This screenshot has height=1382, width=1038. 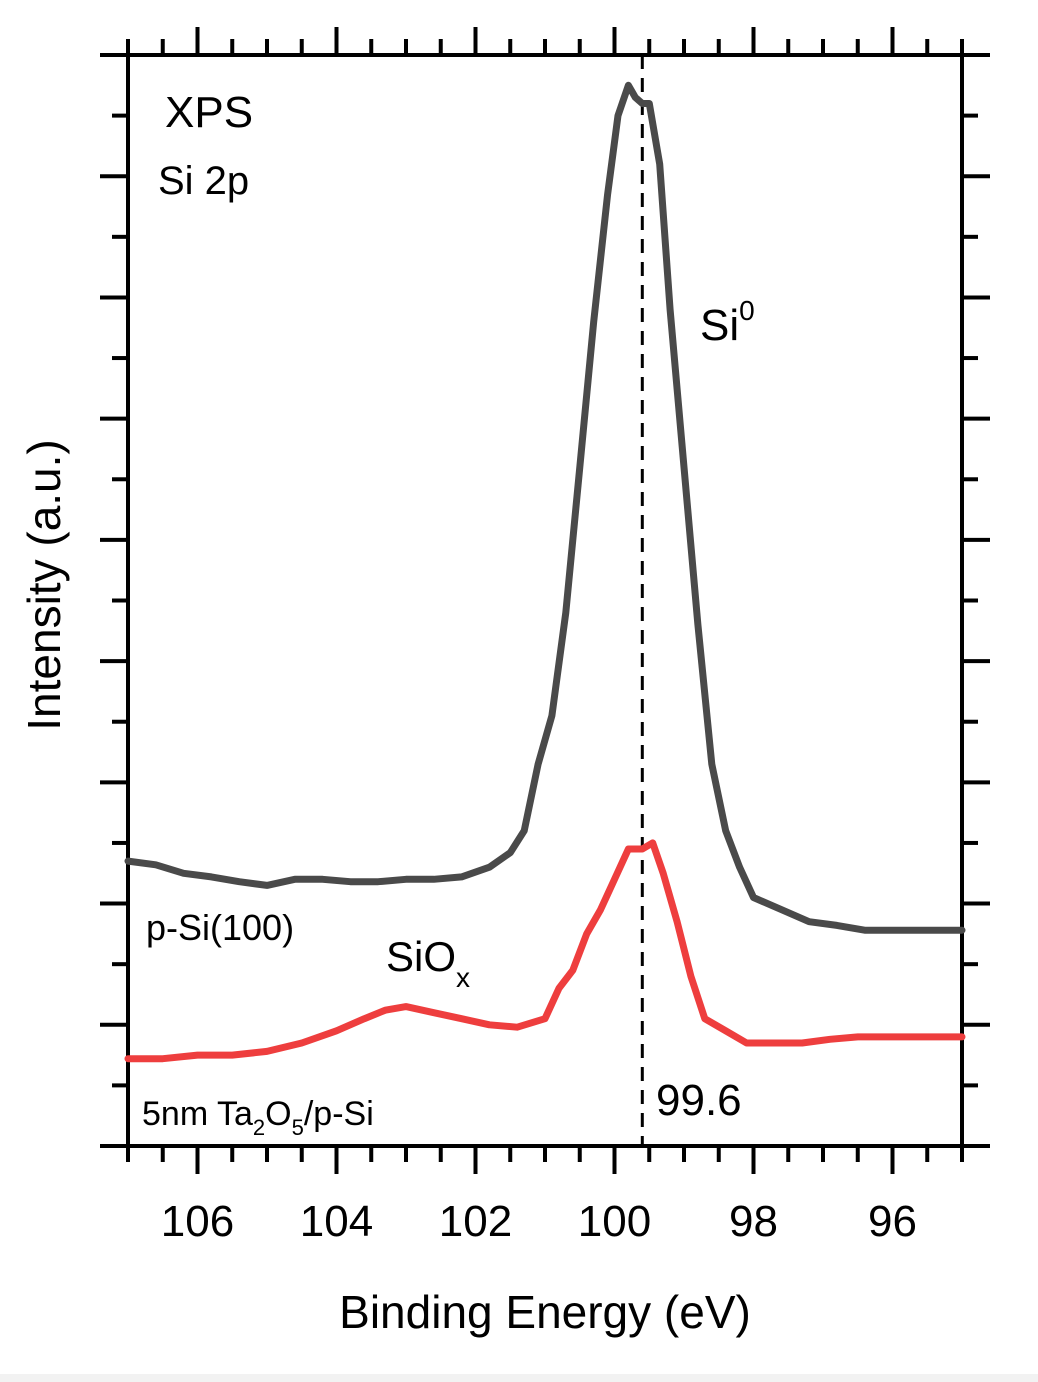 What do you see at coordinates (614, 1221) in the screenshot?
I see `x-tick-label: 100` at bounding box center [614, 1221].